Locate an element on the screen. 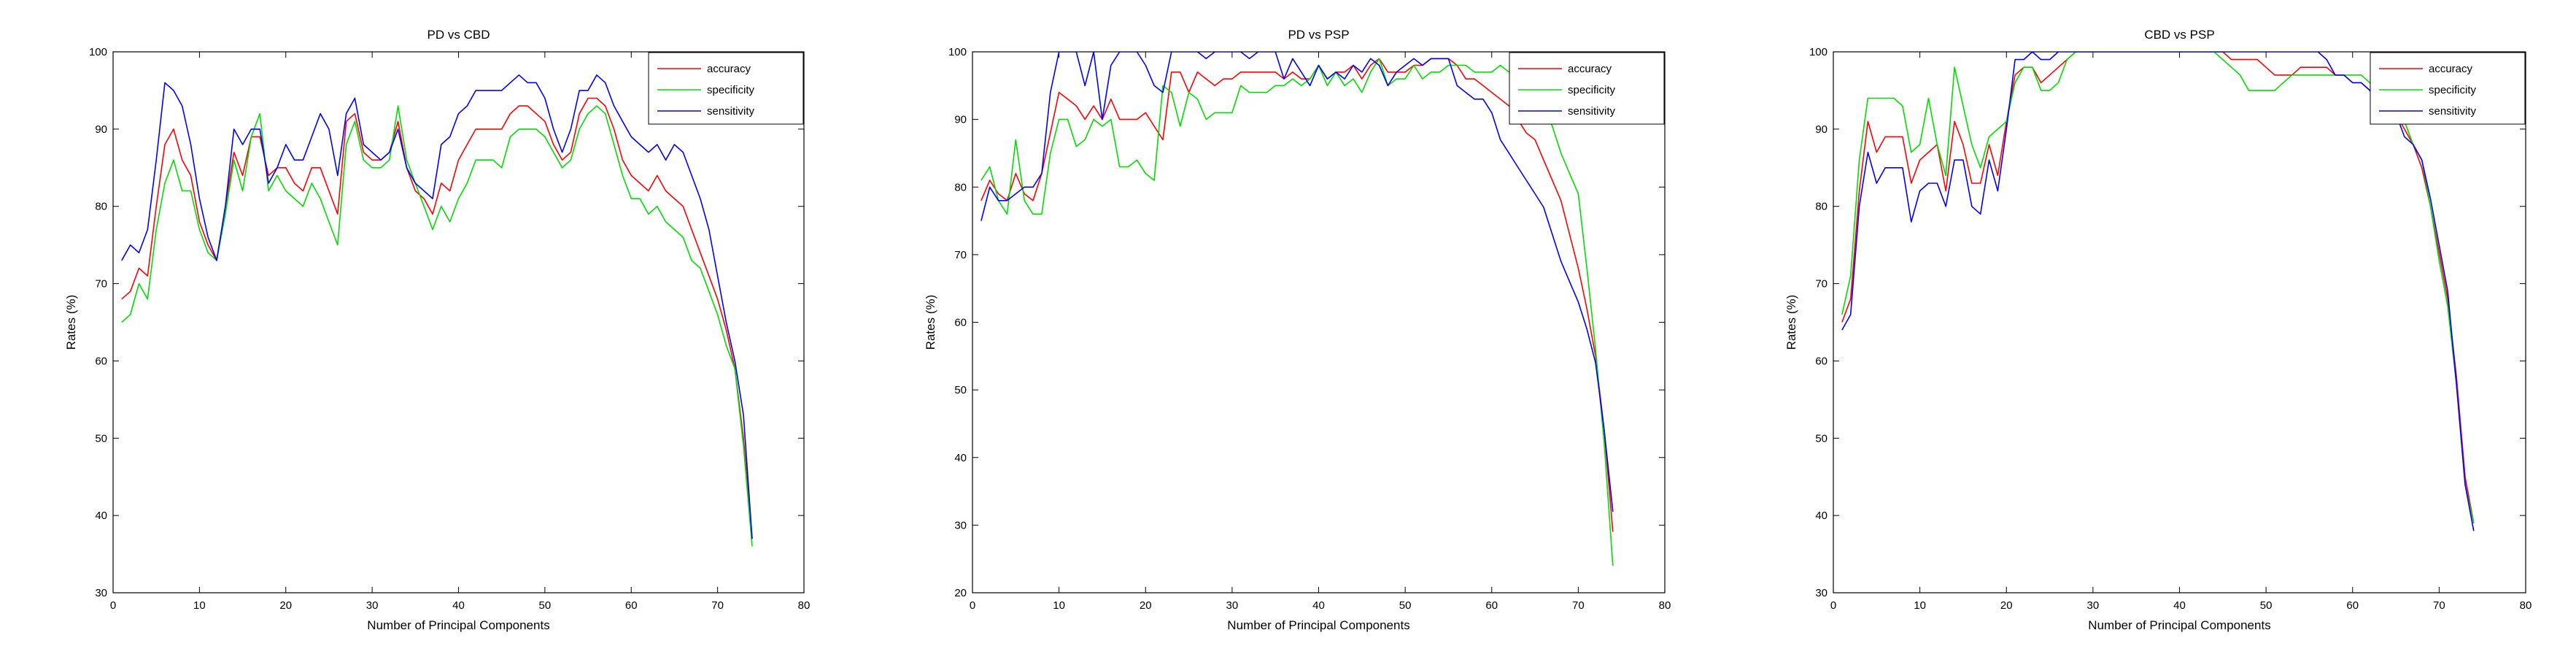 This screenshot has height=657, width=2576. y-tick-label: 20 is located at coordinates (960, 593).